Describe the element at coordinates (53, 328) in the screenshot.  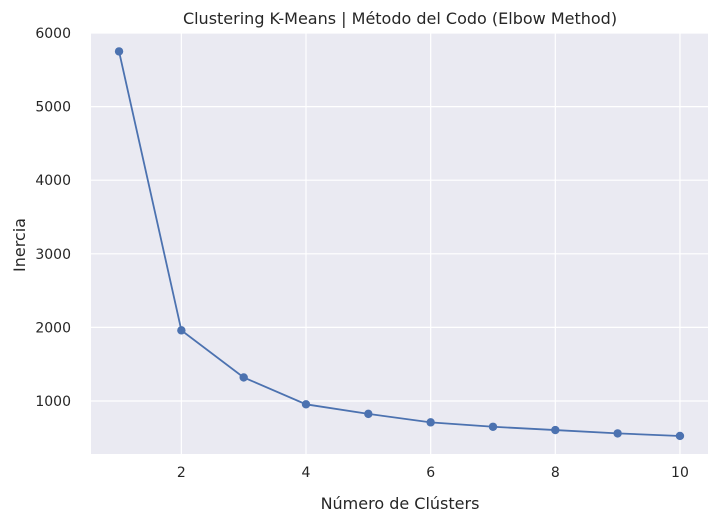
I see `y-tick-label: 2000` at that location.